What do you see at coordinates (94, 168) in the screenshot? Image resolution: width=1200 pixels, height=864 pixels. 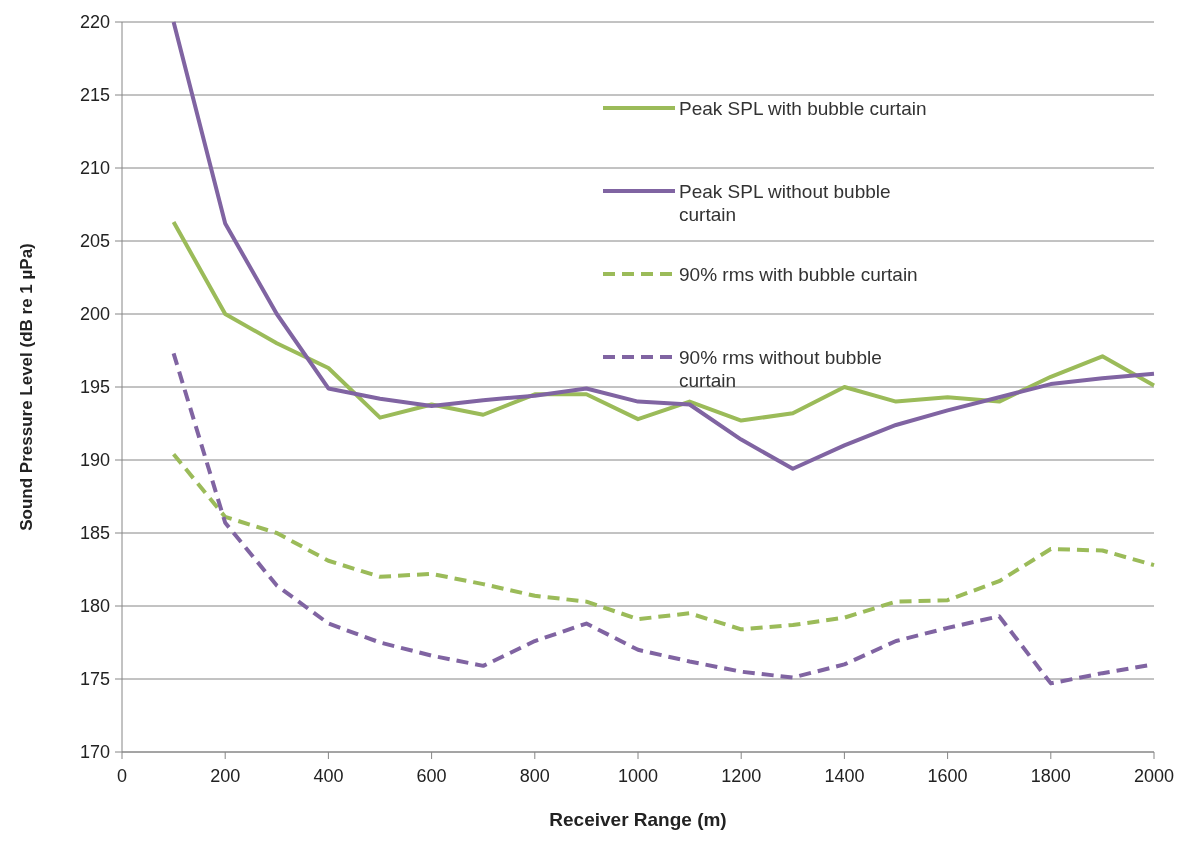 I see `y-tick-label: 210` at bounding box center [94, 168].